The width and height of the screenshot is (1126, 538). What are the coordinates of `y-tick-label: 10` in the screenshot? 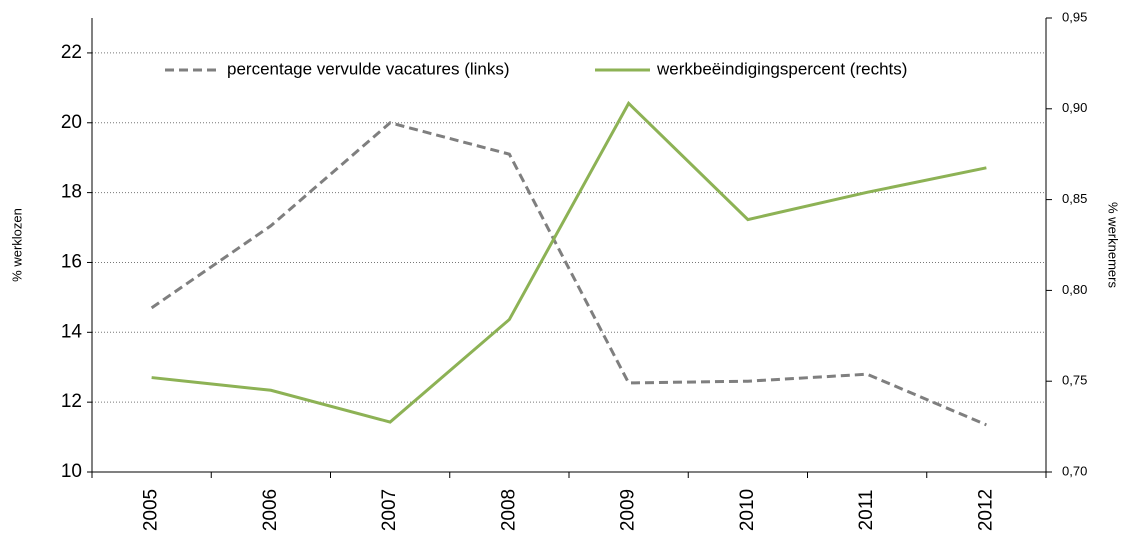 It's located at (71, 471).